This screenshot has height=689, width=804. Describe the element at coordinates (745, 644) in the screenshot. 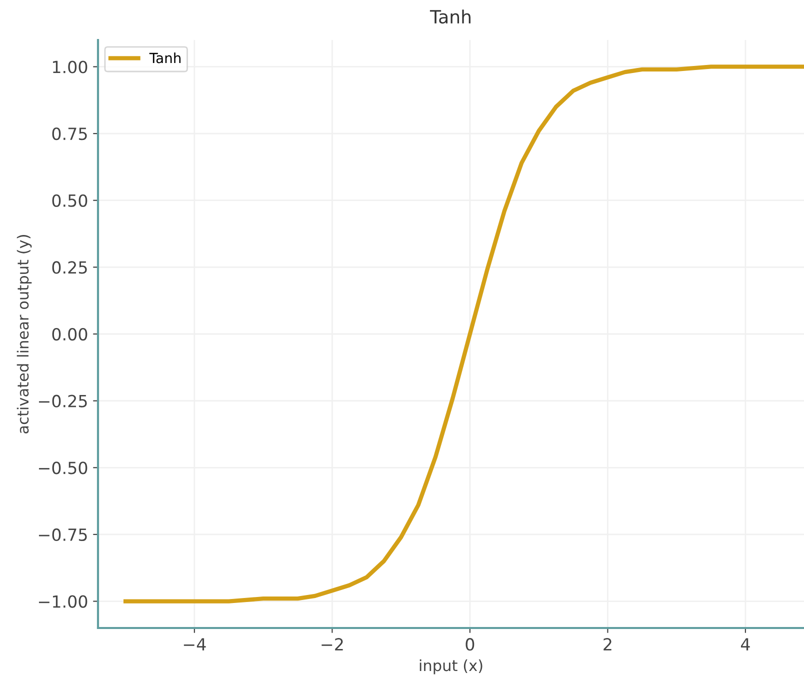

I see `x-tick-label: 4` at that location.